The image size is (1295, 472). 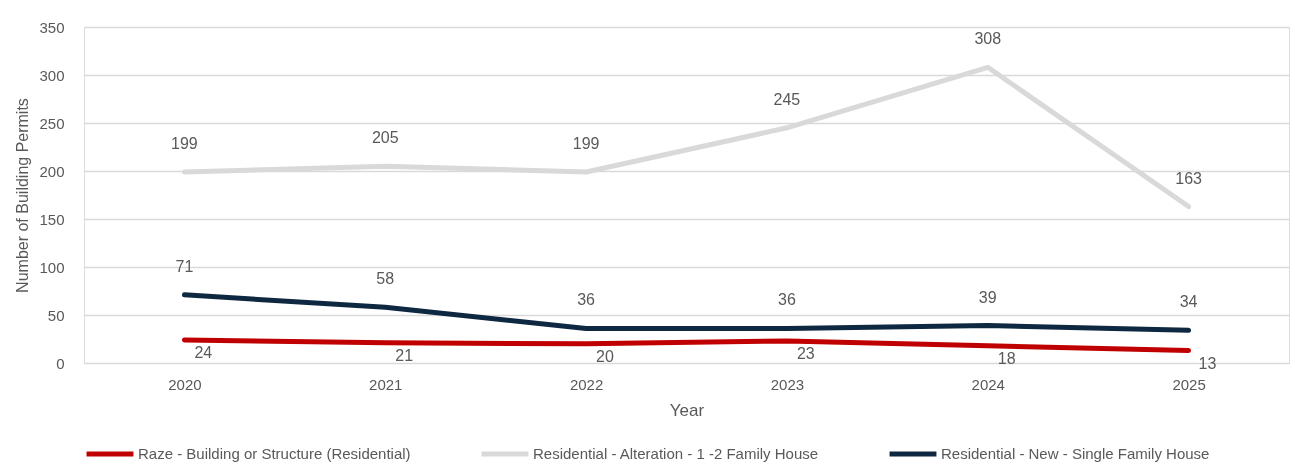 I want to click on data-label: 13, so click(x=1207, y=363).